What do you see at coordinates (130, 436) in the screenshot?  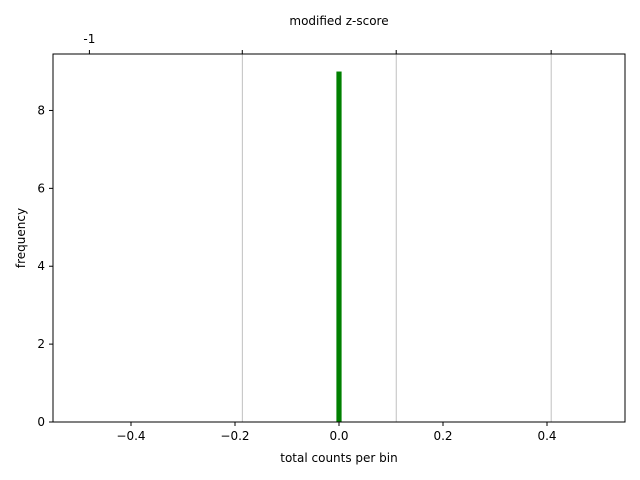 I see `x-tick-label-0: −0.4` at bounding box center [130, 436].